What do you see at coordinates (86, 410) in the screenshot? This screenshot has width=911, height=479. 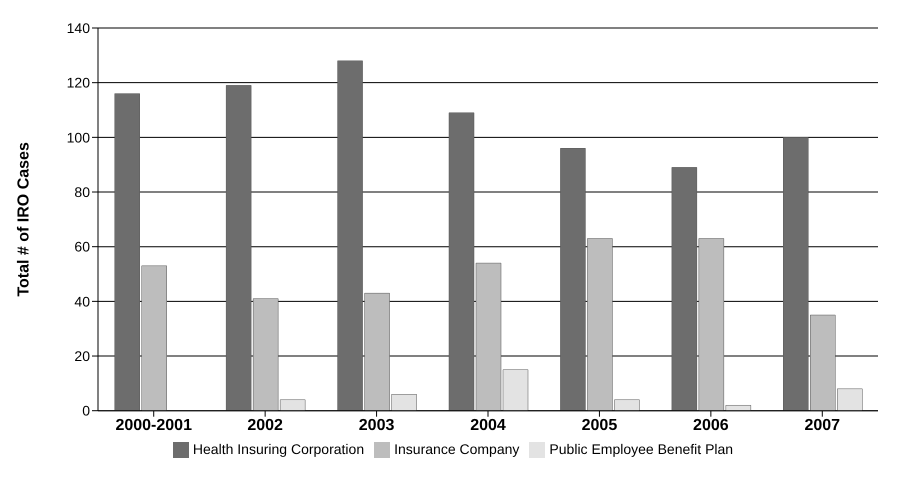 I see `y-tick-label: 0` at bounding box center [86, 410].